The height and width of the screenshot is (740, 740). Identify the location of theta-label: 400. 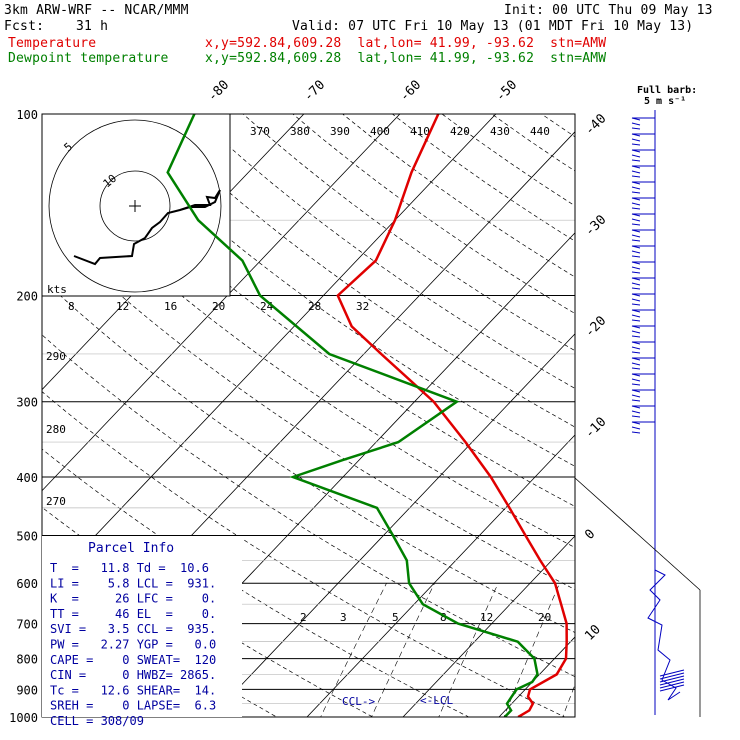
(380, 131).